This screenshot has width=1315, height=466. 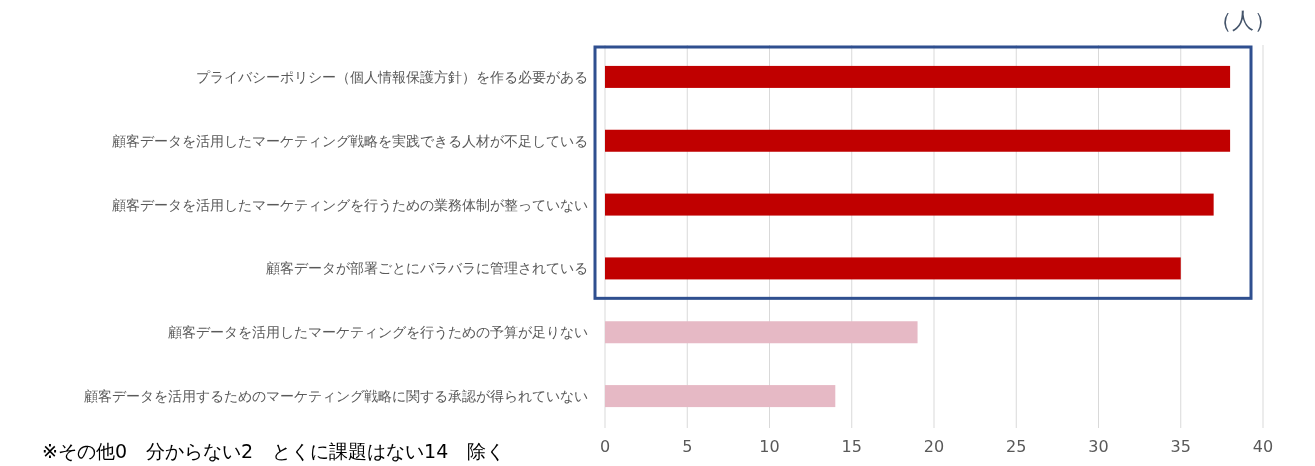 I want to click on y-tick-label: 顧客データを活用したマーケティング戦略を実践できる人材が不足している, so click(x=350, y=140).